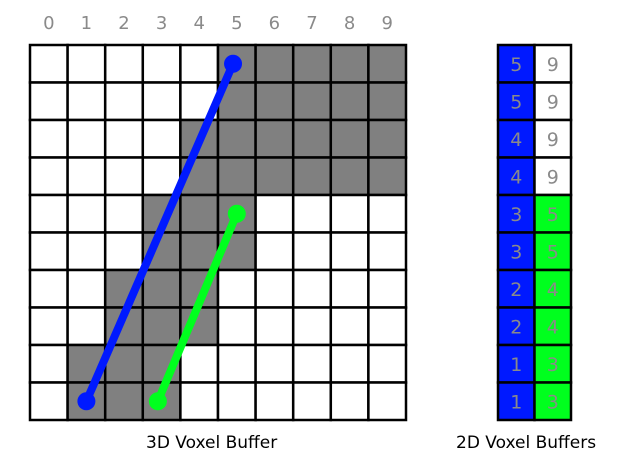 The width and height of the screenshot is (629, 472). I want to click on column-label: 5, so click(236, 23).